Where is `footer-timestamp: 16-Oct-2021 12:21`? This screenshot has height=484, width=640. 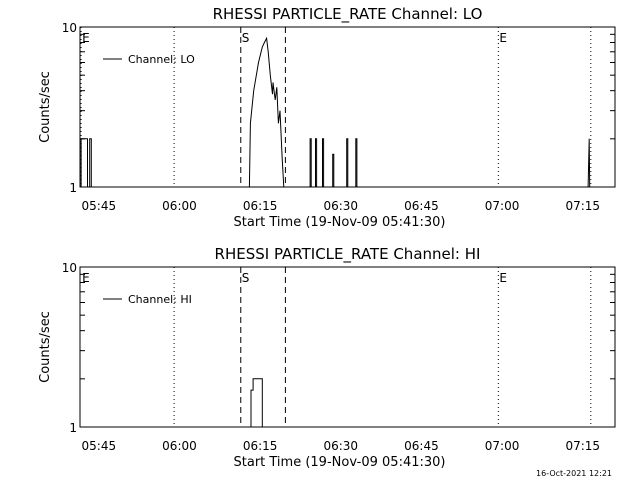 footer-timestamp: 16-Oct-2021 12:21 is located at coordinates (574, 473).